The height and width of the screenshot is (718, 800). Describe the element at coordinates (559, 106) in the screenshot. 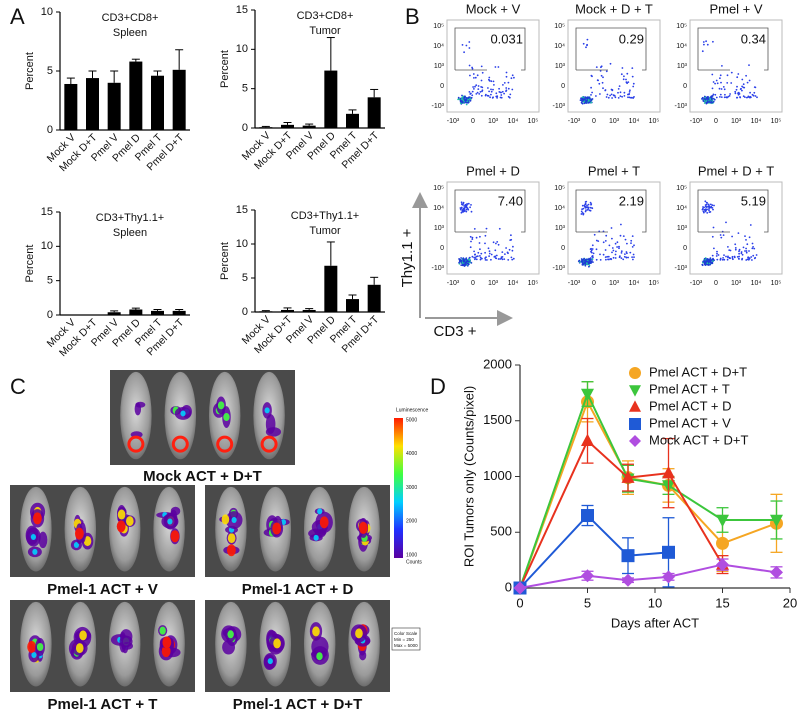

I see `y-tick-label: -10³` at that location.